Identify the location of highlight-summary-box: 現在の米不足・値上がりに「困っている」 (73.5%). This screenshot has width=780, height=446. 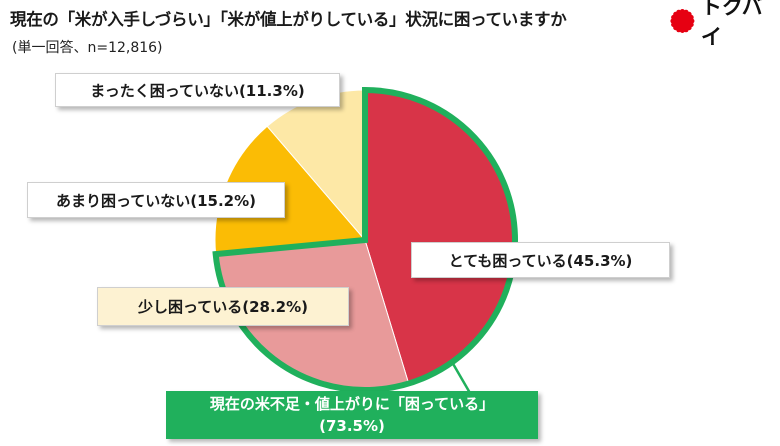
(352, 415).